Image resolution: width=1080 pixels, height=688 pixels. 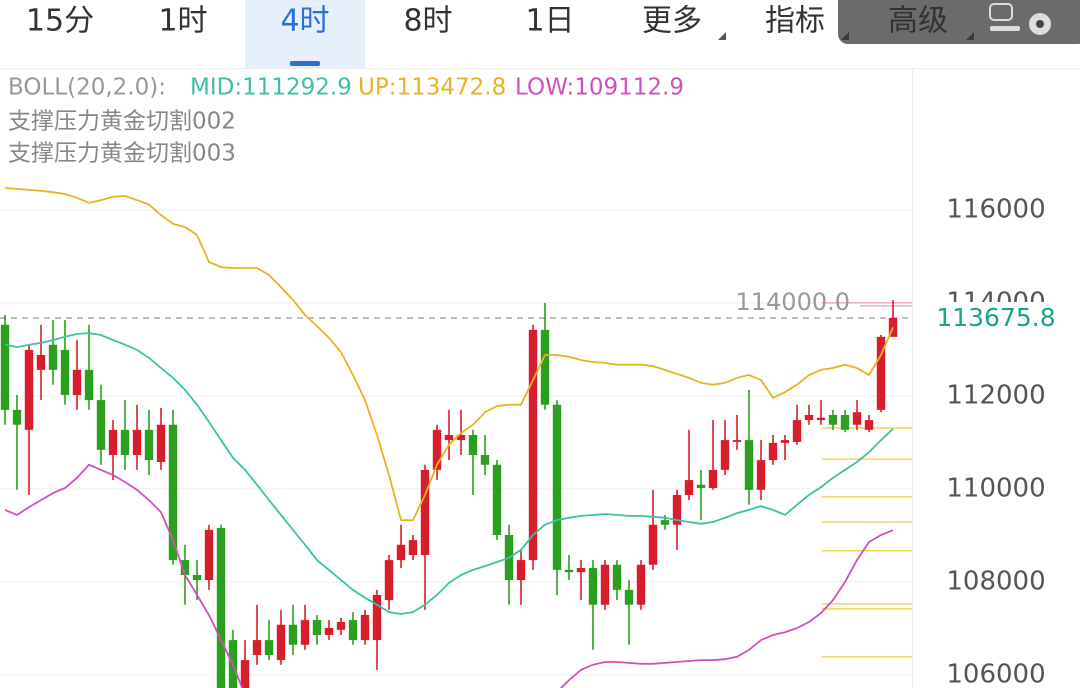 I want to click on tab-underline, so click(x=305, y=63).